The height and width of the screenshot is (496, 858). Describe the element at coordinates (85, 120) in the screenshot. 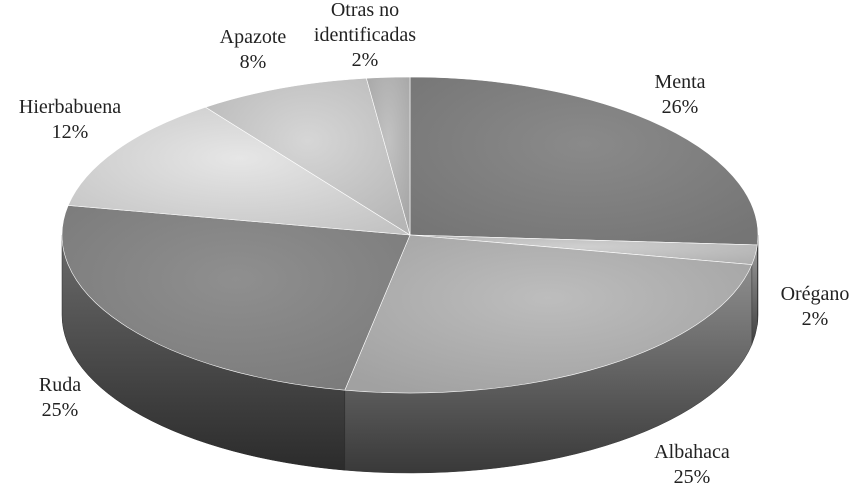

I see `slice-label: Hierbabuena 12%` at that location.